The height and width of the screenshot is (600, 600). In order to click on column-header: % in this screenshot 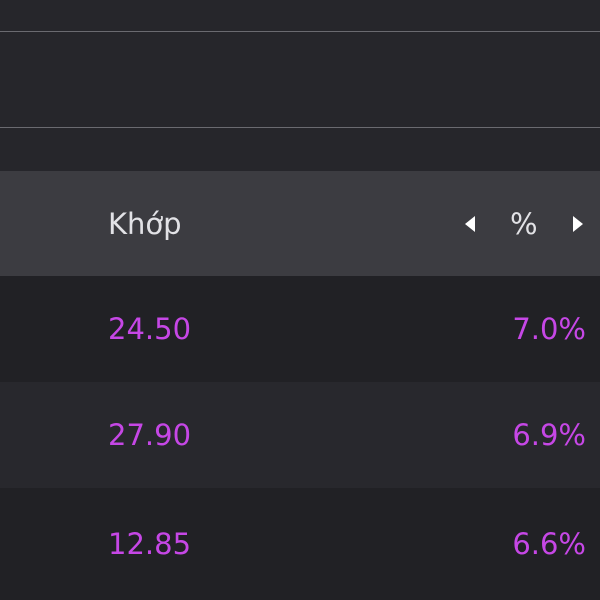, I will do `click(524, 224)`.